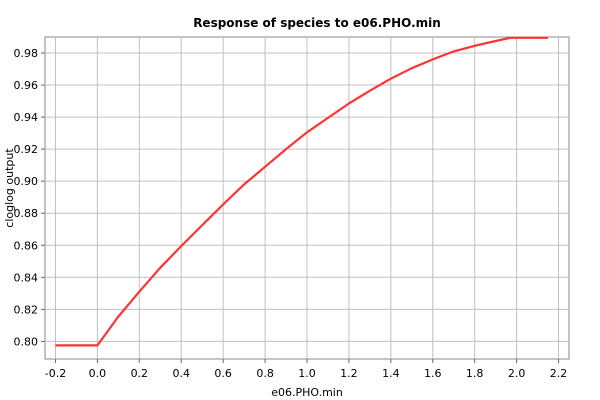  What do you see at coordinates (307, 392) in the screenshot?
I see `x-axis-label: e06.PHO.min` at bounding box center [307, 392].